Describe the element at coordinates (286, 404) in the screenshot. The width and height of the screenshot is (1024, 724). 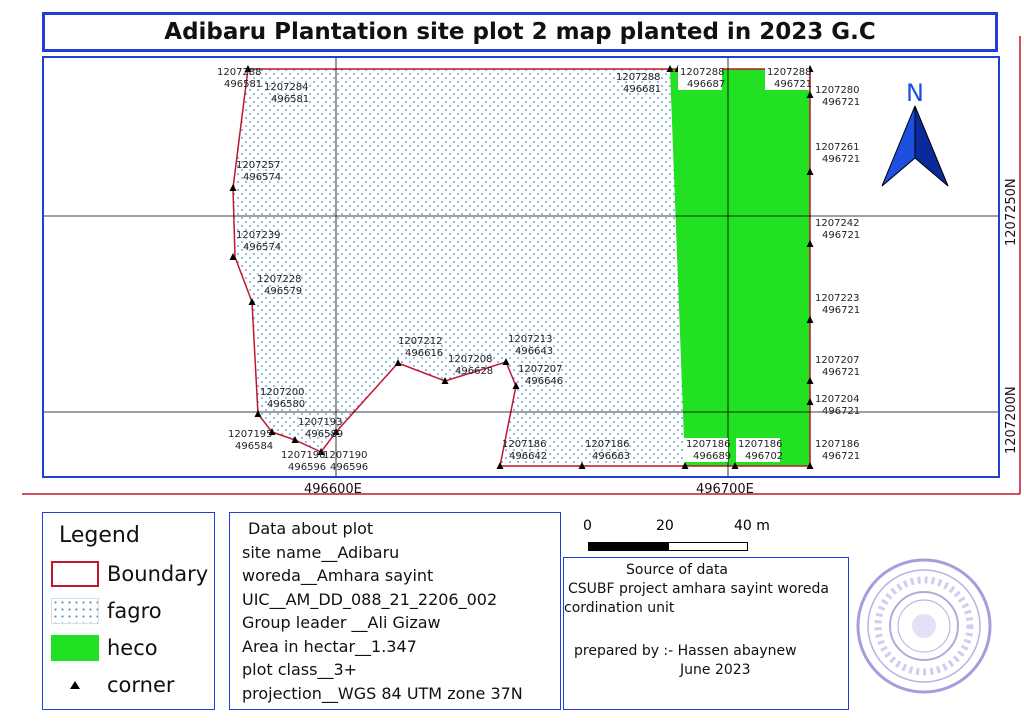
I see `corner-label-easting: 496580` at that location.